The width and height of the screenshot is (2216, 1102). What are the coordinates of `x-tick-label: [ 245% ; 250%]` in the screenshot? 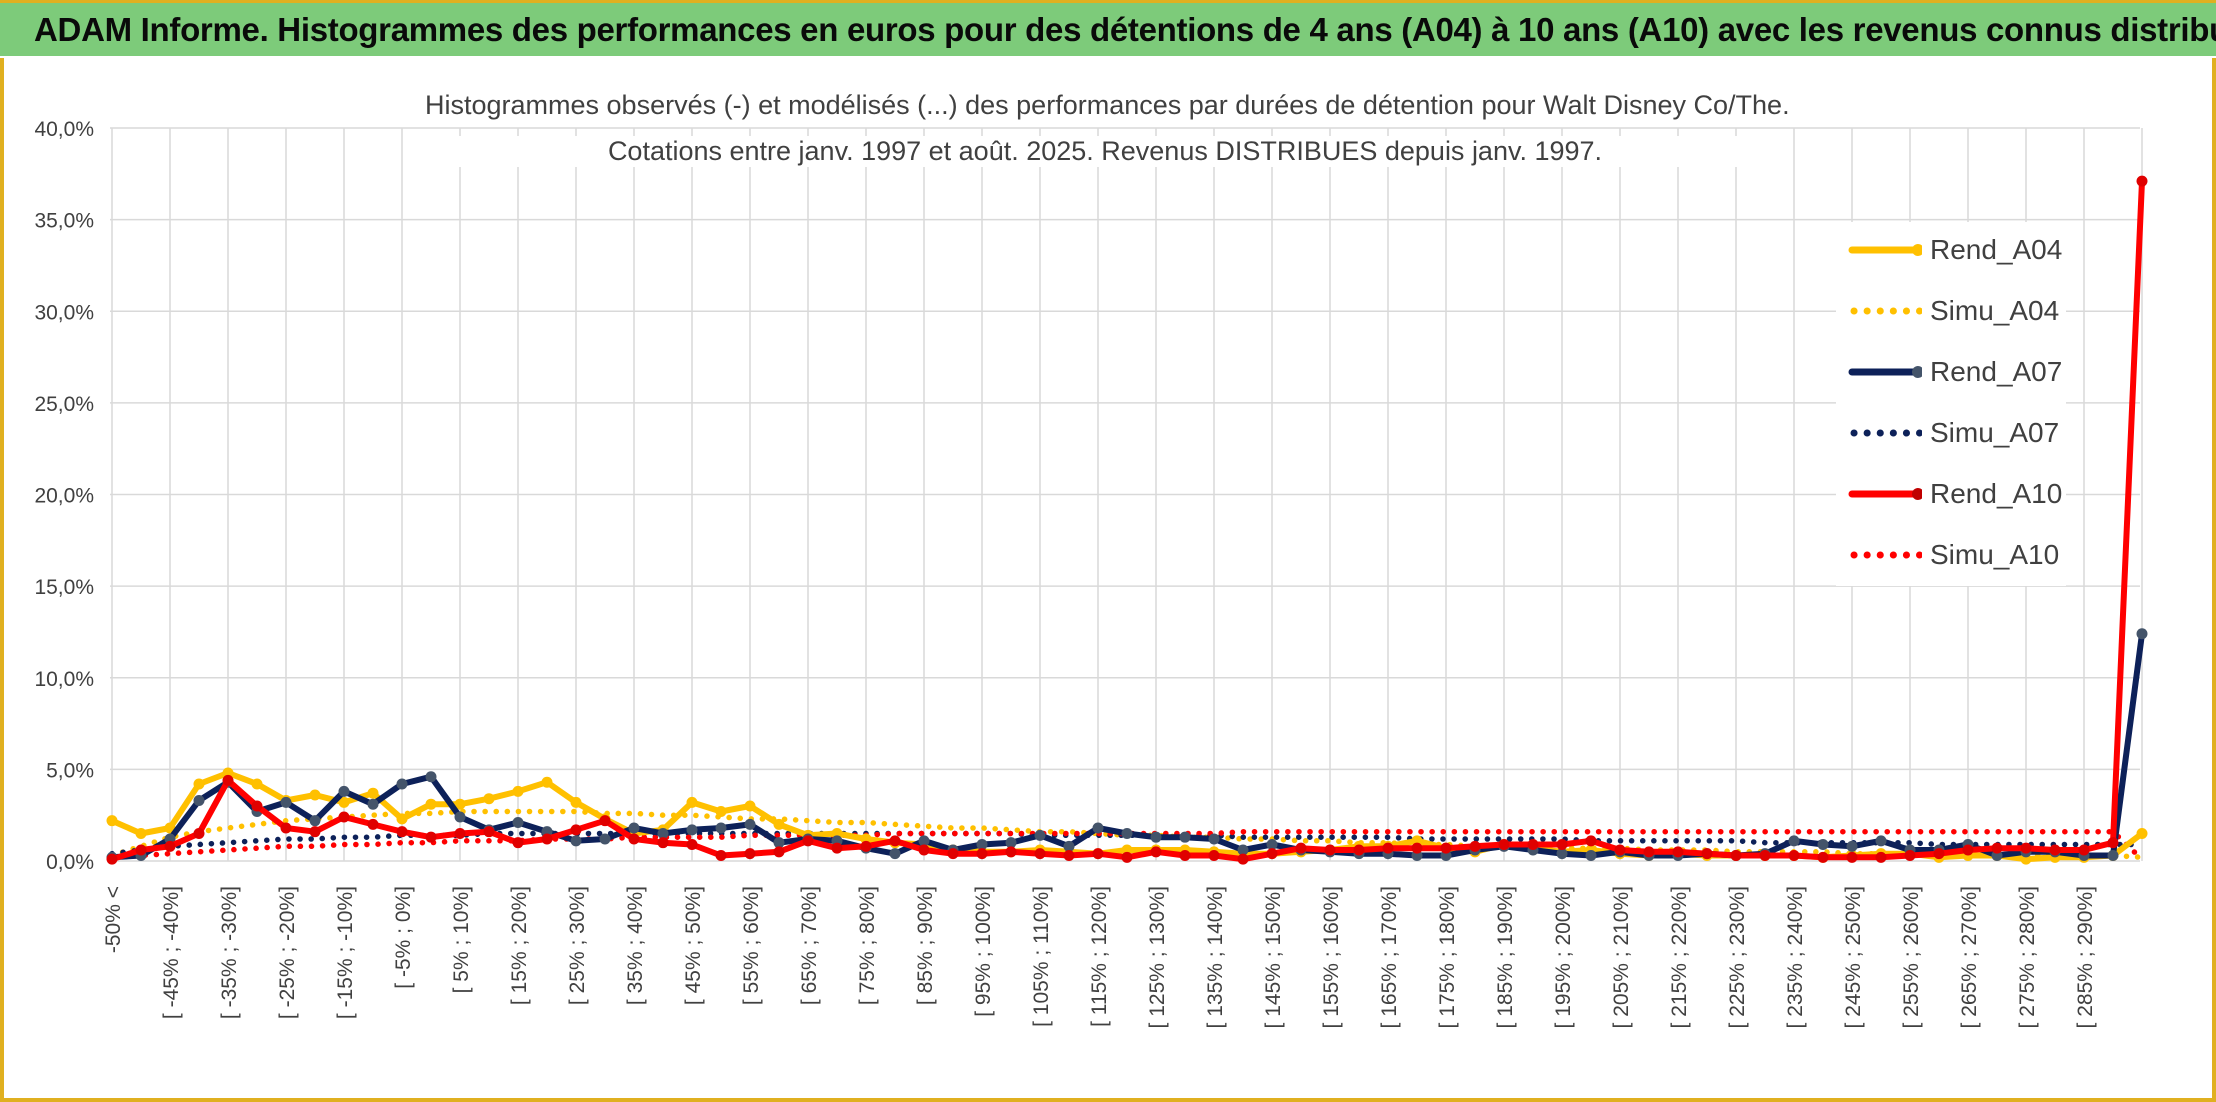 It's located at (1853, 957).